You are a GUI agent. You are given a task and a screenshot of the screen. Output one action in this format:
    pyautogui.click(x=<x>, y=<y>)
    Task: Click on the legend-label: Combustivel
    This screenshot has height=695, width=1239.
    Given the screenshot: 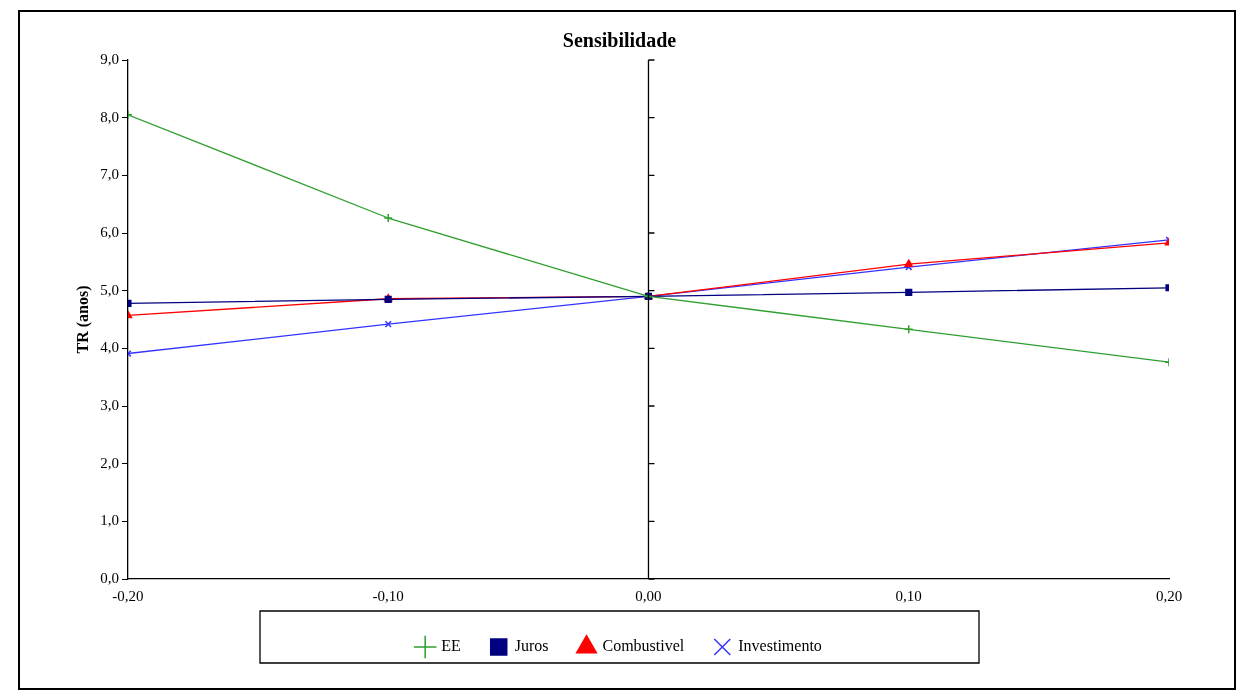 What is the action you would take?
    pyautogui.click(x=643, y=646)
    